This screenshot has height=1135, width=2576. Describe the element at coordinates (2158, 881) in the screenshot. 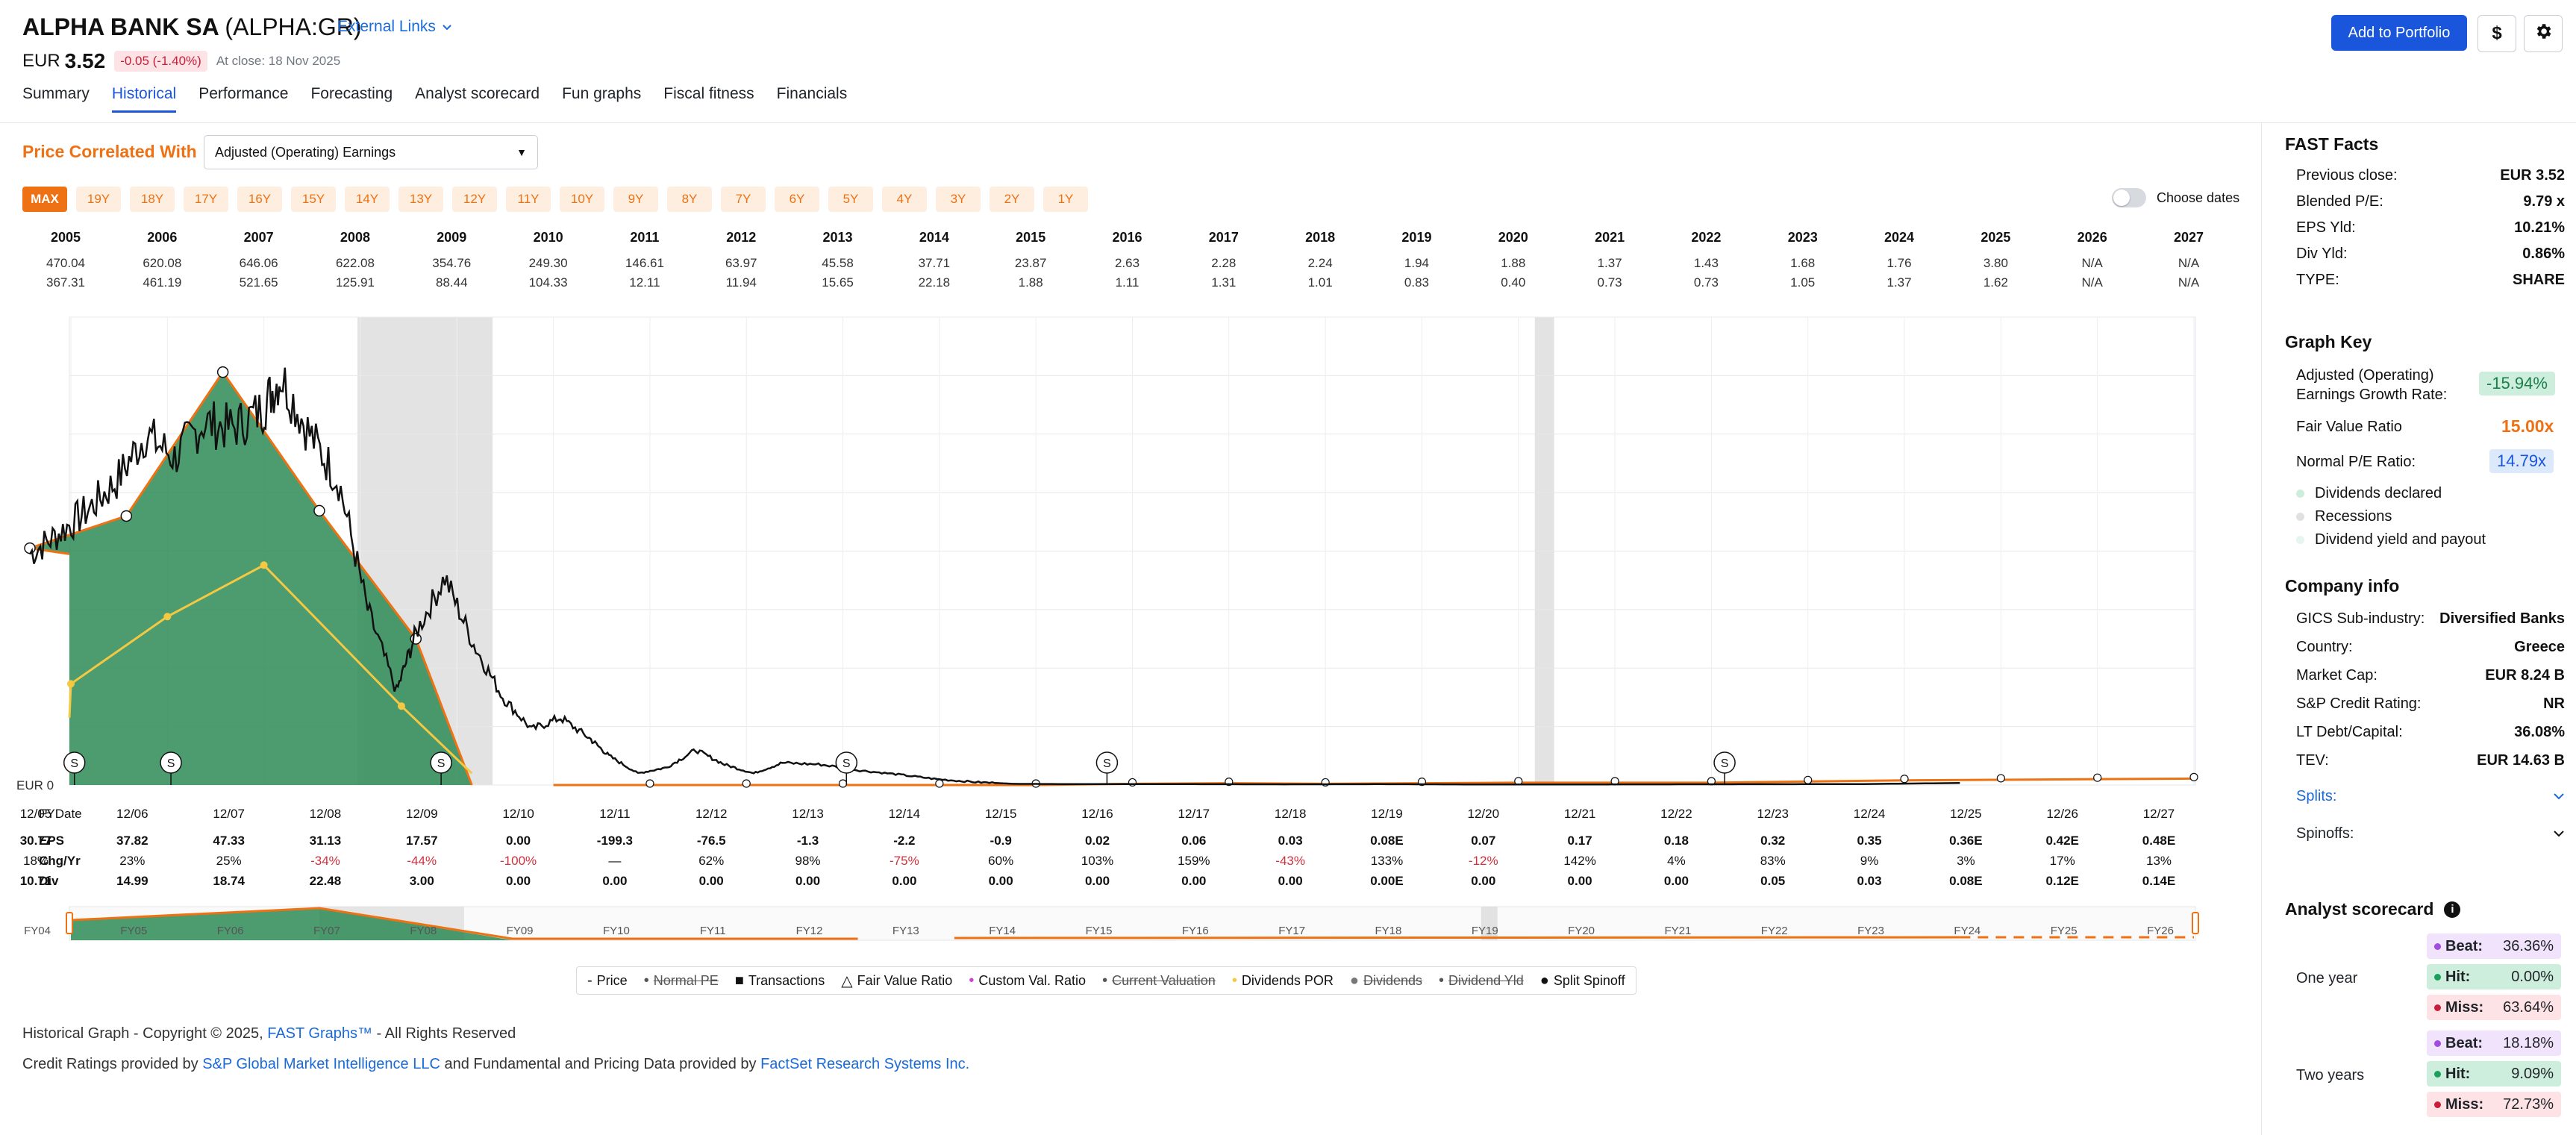

I see `div-value: 0.14E` at that location.